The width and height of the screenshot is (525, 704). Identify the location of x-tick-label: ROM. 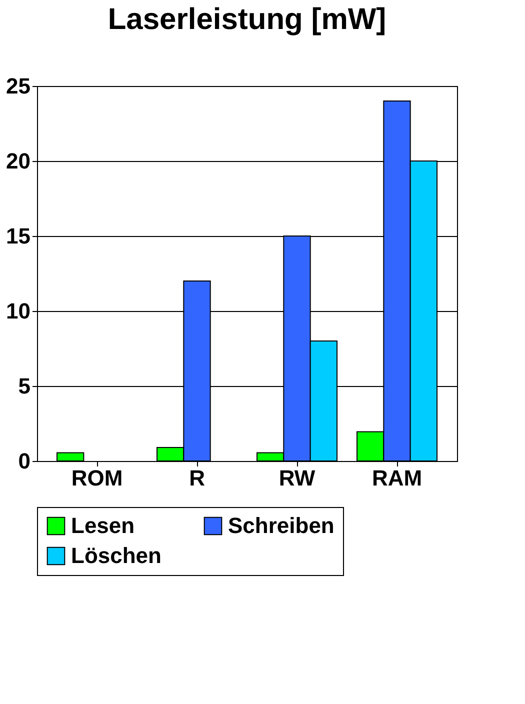
(97, 478).